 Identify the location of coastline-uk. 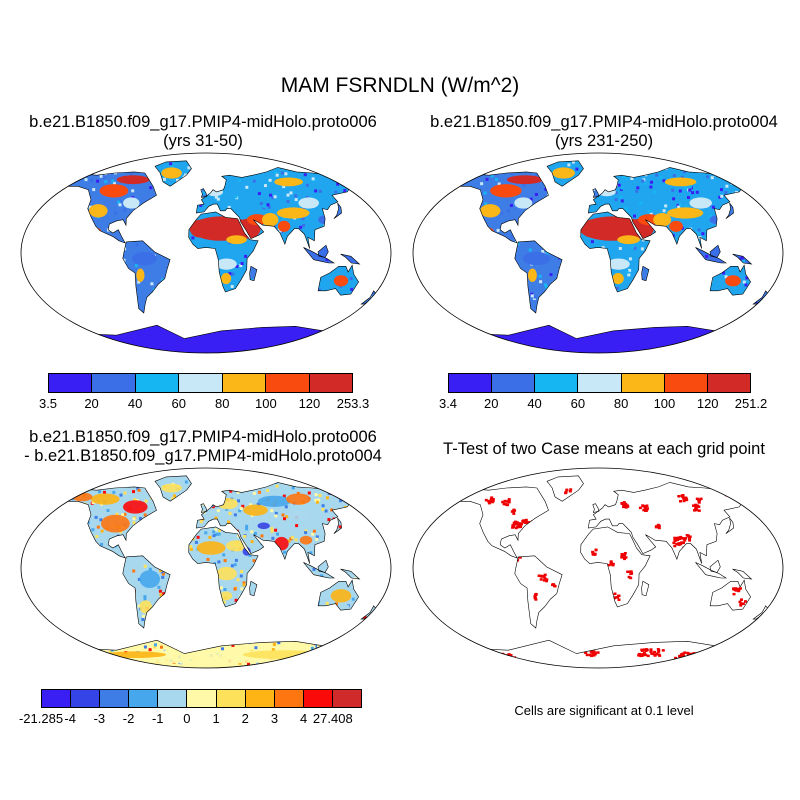
(204, 508).